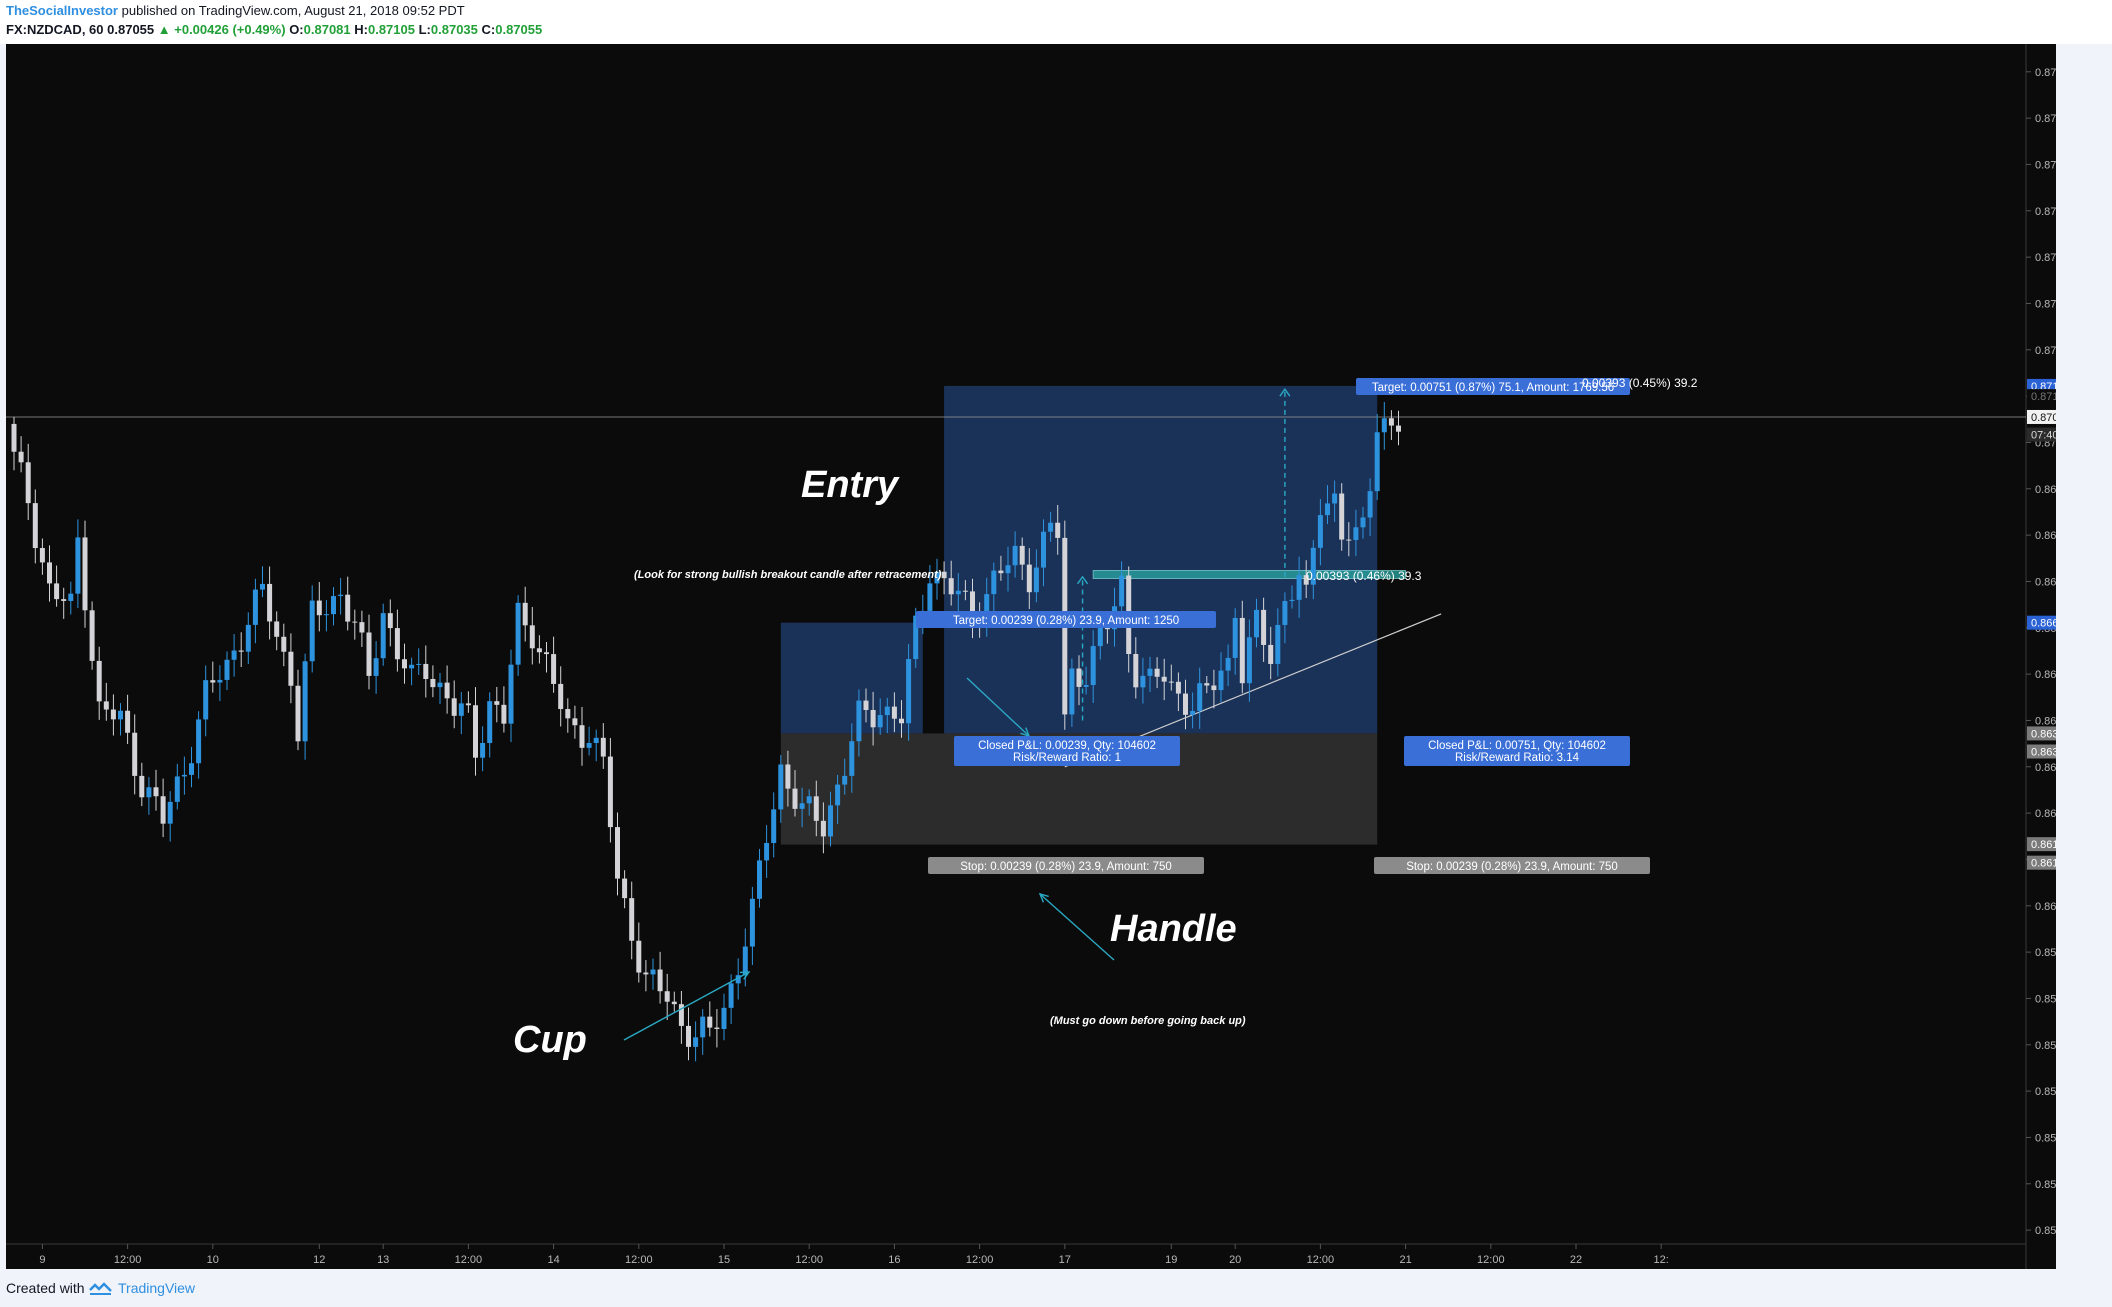 The width and height of the screenshot is (2112, 1307). What do you see at coordinates (1056, 1288) in the screenshot?
I see `footer: Created with TradingView` at bounding box center [1056, 1288].